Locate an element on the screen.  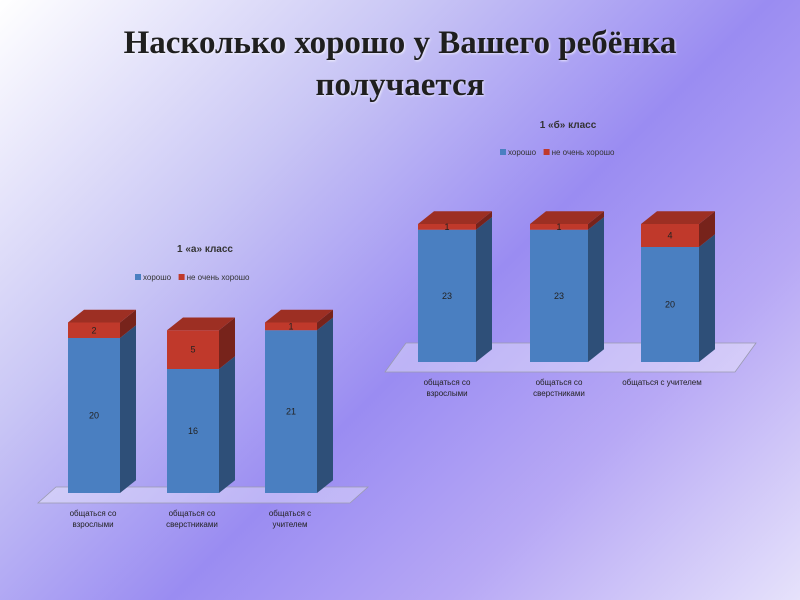
data-label: 4 is located at coordinates (669, 236).